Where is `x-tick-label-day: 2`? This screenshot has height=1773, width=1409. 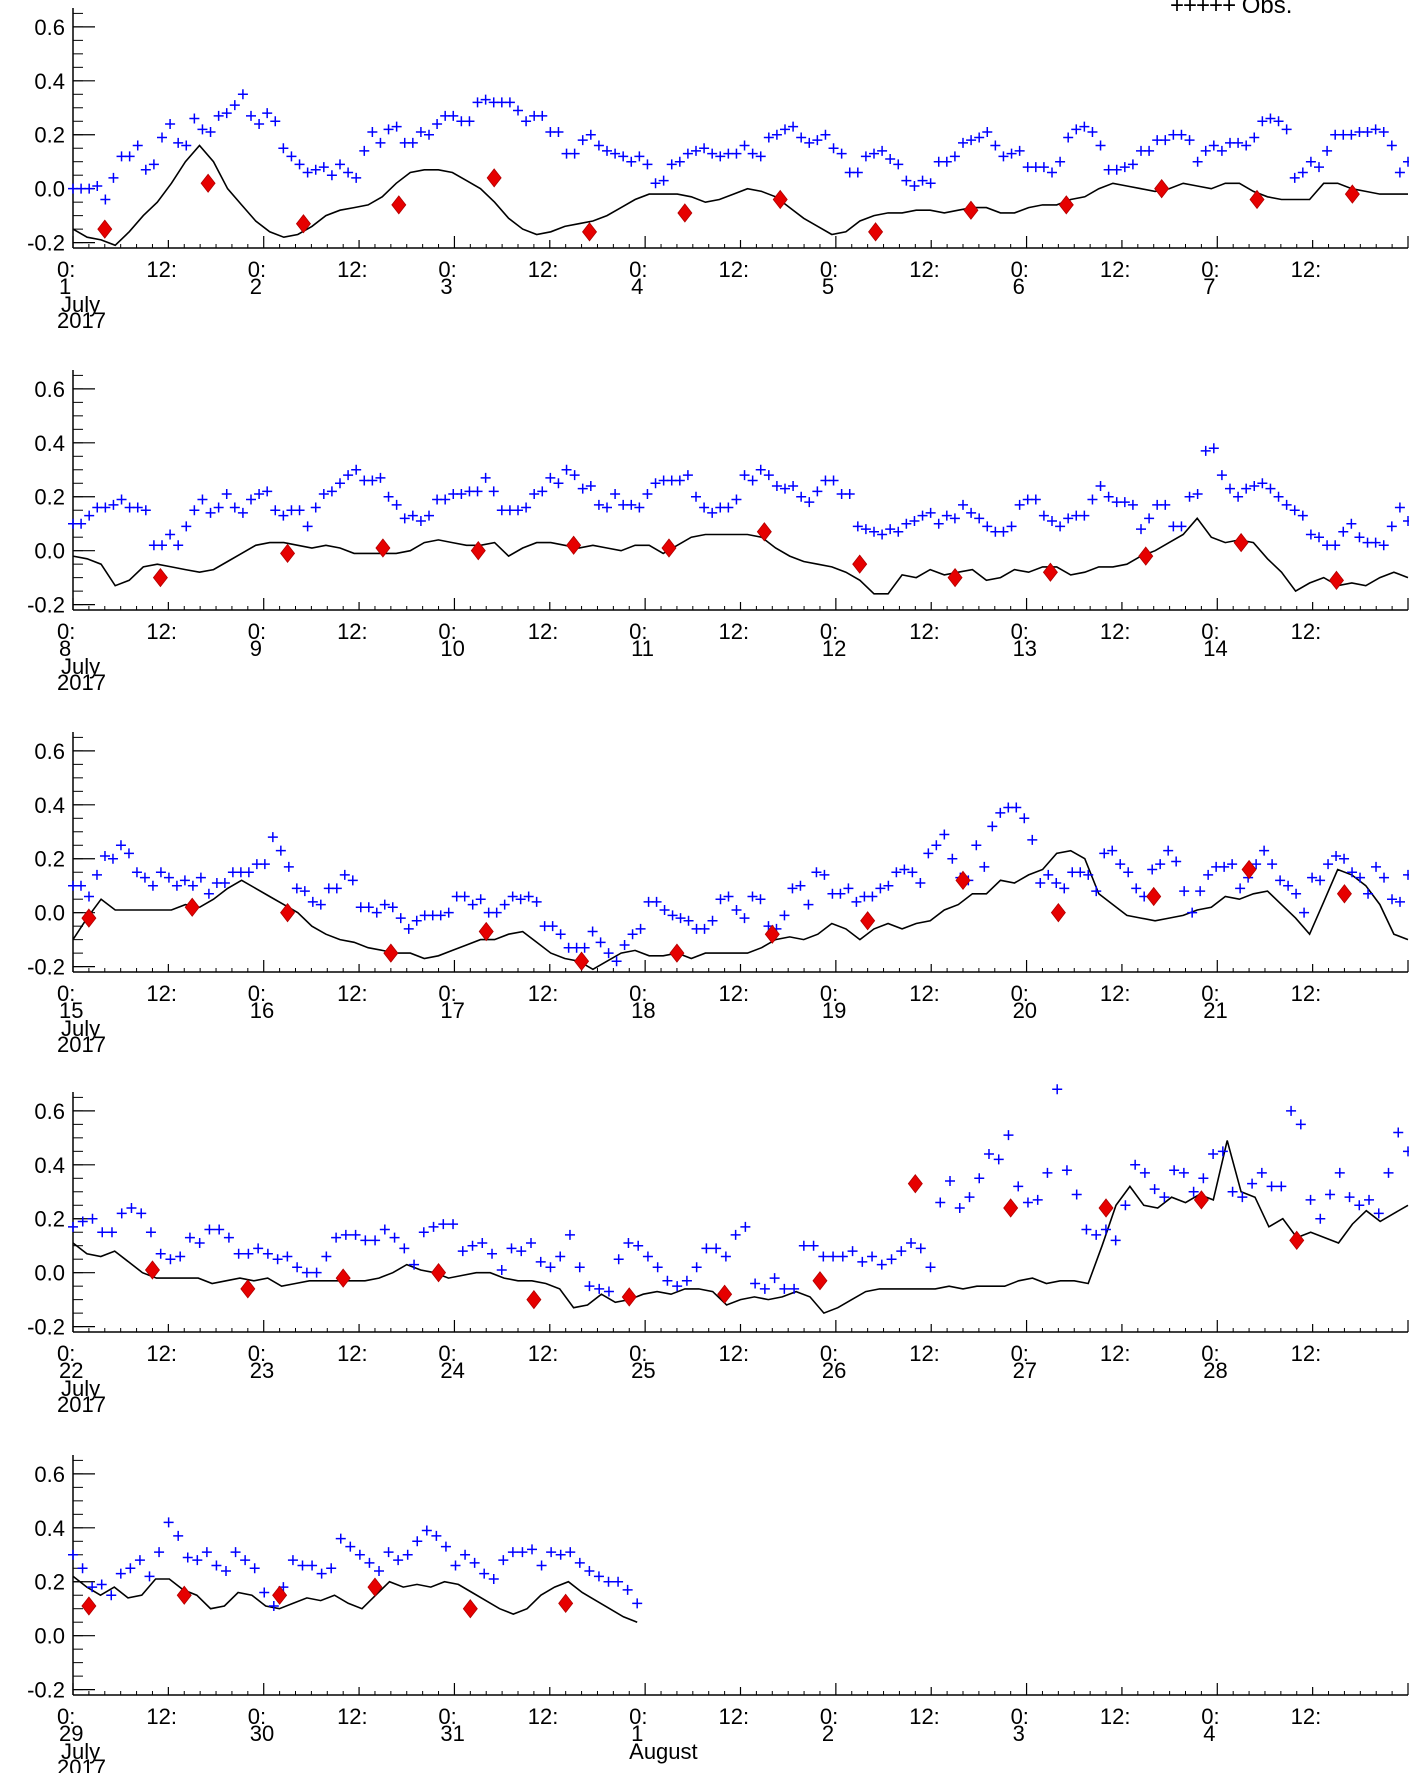 x-tick-label-day: 2 is located at coordinates (828, 1733).